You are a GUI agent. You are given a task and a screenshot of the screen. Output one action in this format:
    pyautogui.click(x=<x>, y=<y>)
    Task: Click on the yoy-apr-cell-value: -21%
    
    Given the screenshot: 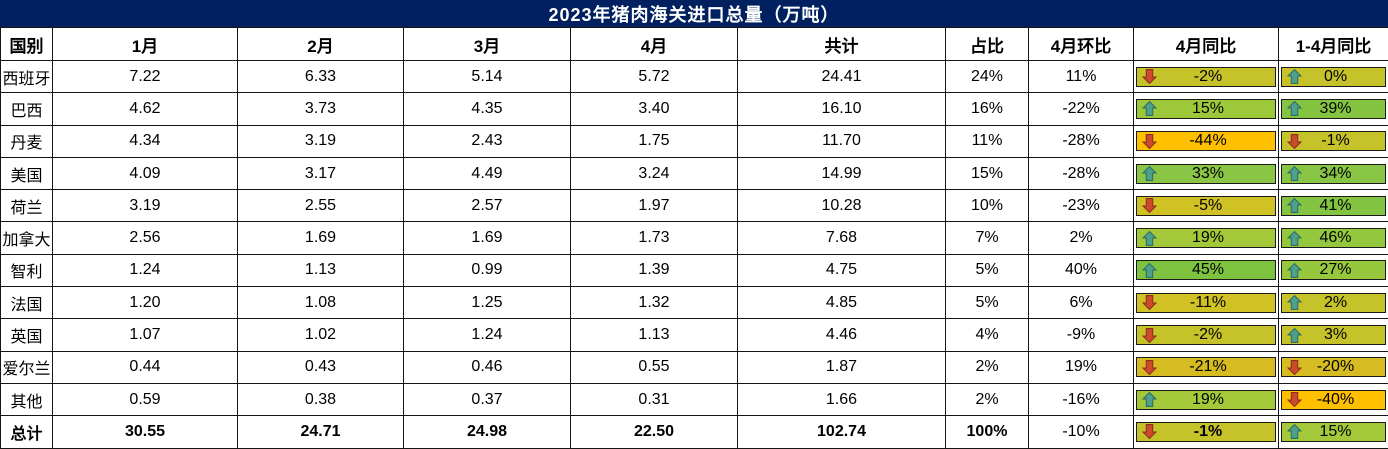 What is the action you would take?
    pyautogui.click(x=1216, y=367)
    